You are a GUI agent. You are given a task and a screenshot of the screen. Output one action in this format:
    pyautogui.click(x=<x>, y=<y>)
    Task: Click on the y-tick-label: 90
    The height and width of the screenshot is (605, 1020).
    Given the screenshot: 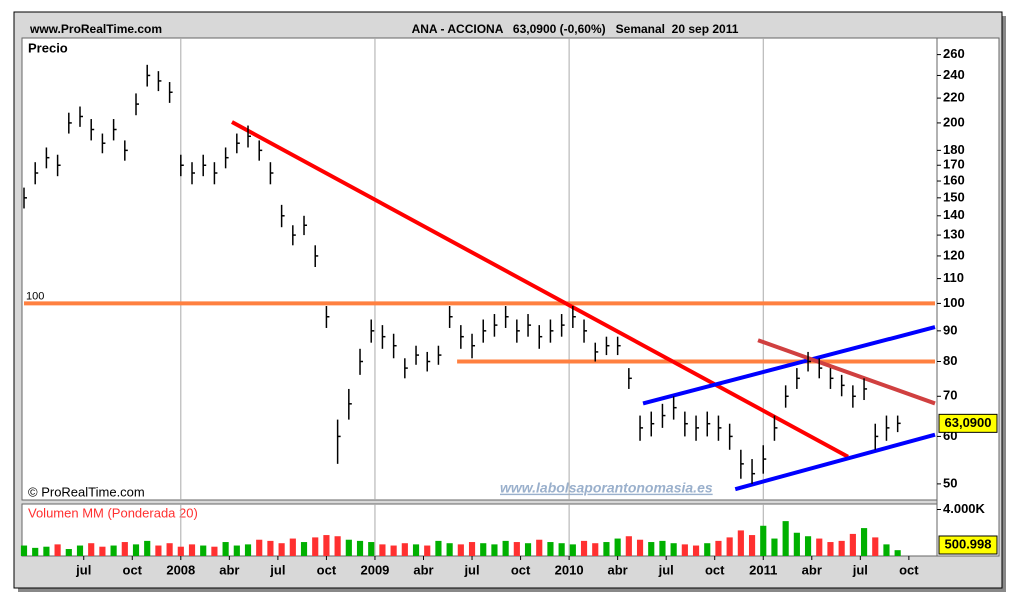 What is the action you would take?
    pyautogui.click(x=950, y=329)
    